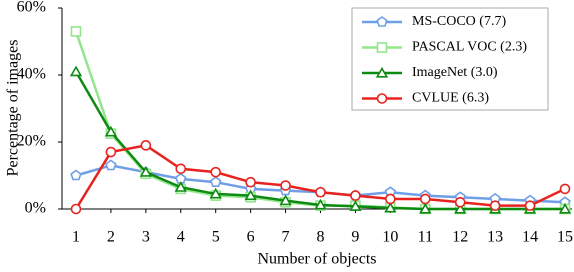 This screenshot has height=272, width=574. What do you see at coordinates (455, 72) in the screenshot?
I see `legend-label: ImageNet (3.0)` at bounding box center [455, 72].